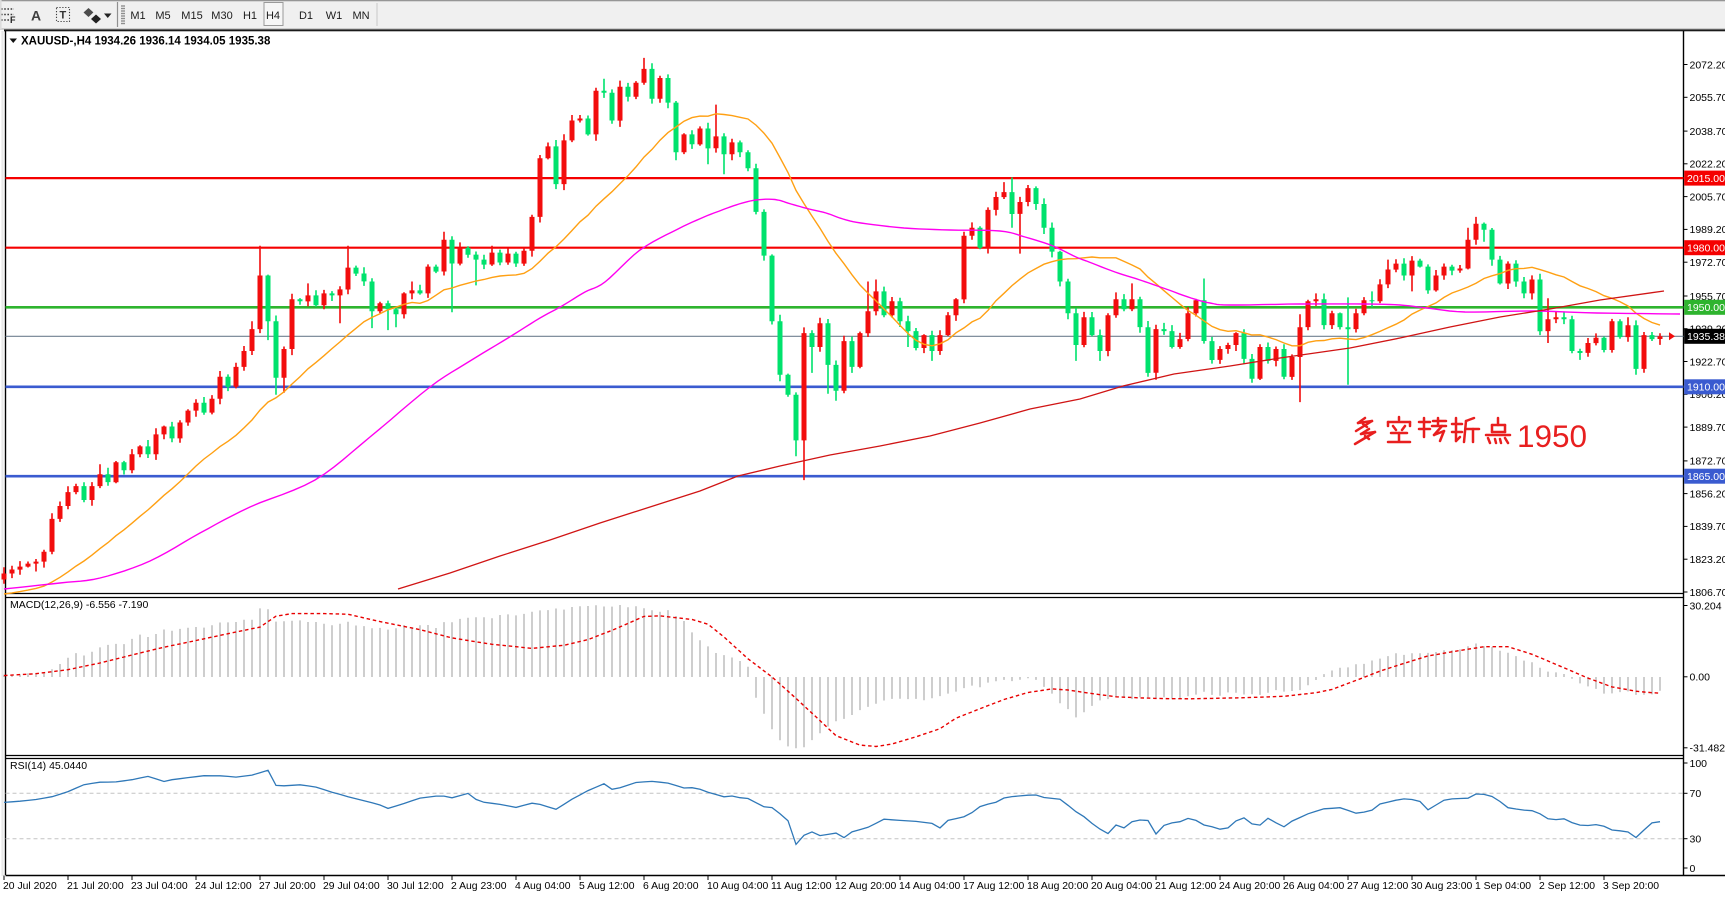 The width and height of the screenshot is (1725, 898). What do you see at coordinates (479, 886) in the screenshot?
I see `svg-text: 2 Aug 23:00` at bounding box center [479, 886].